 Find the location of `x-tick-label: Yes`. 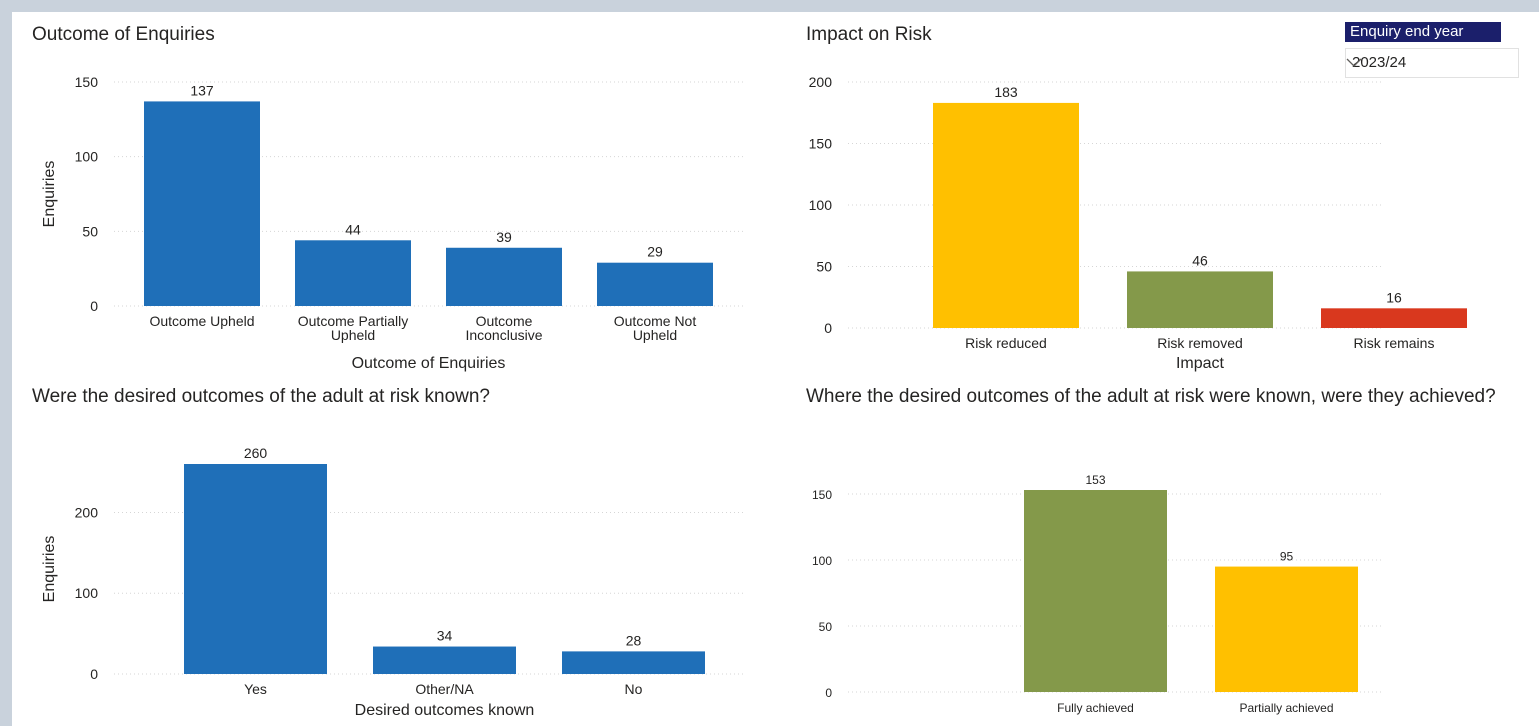

x-tick-label: Yes is located at coordinates (255, 689).